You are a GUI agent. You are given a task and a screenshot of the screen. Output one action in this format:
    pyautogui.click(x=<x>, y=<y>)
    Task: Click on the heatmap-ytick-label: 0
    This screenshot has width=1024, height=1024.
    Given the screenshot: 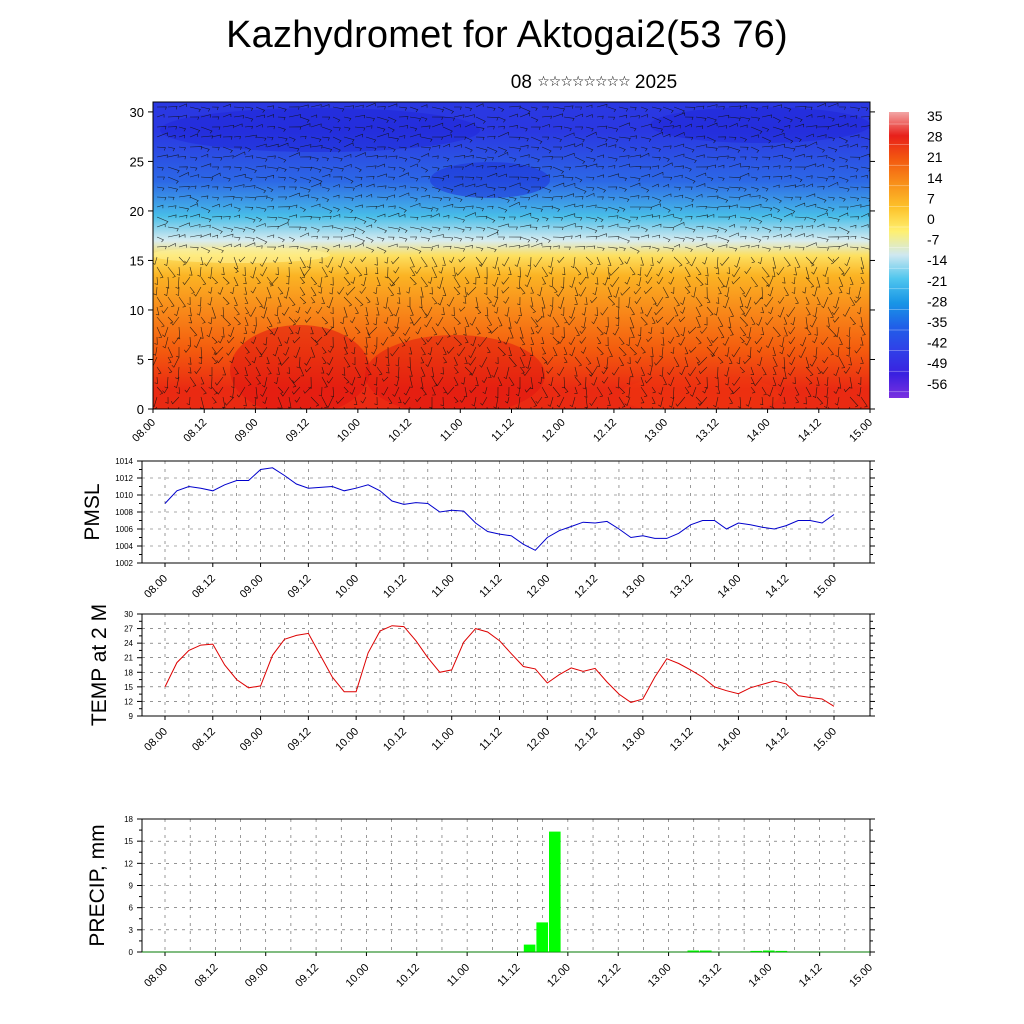 What is the action you would take?
    pyautogui.click(x=140, y=409)
    